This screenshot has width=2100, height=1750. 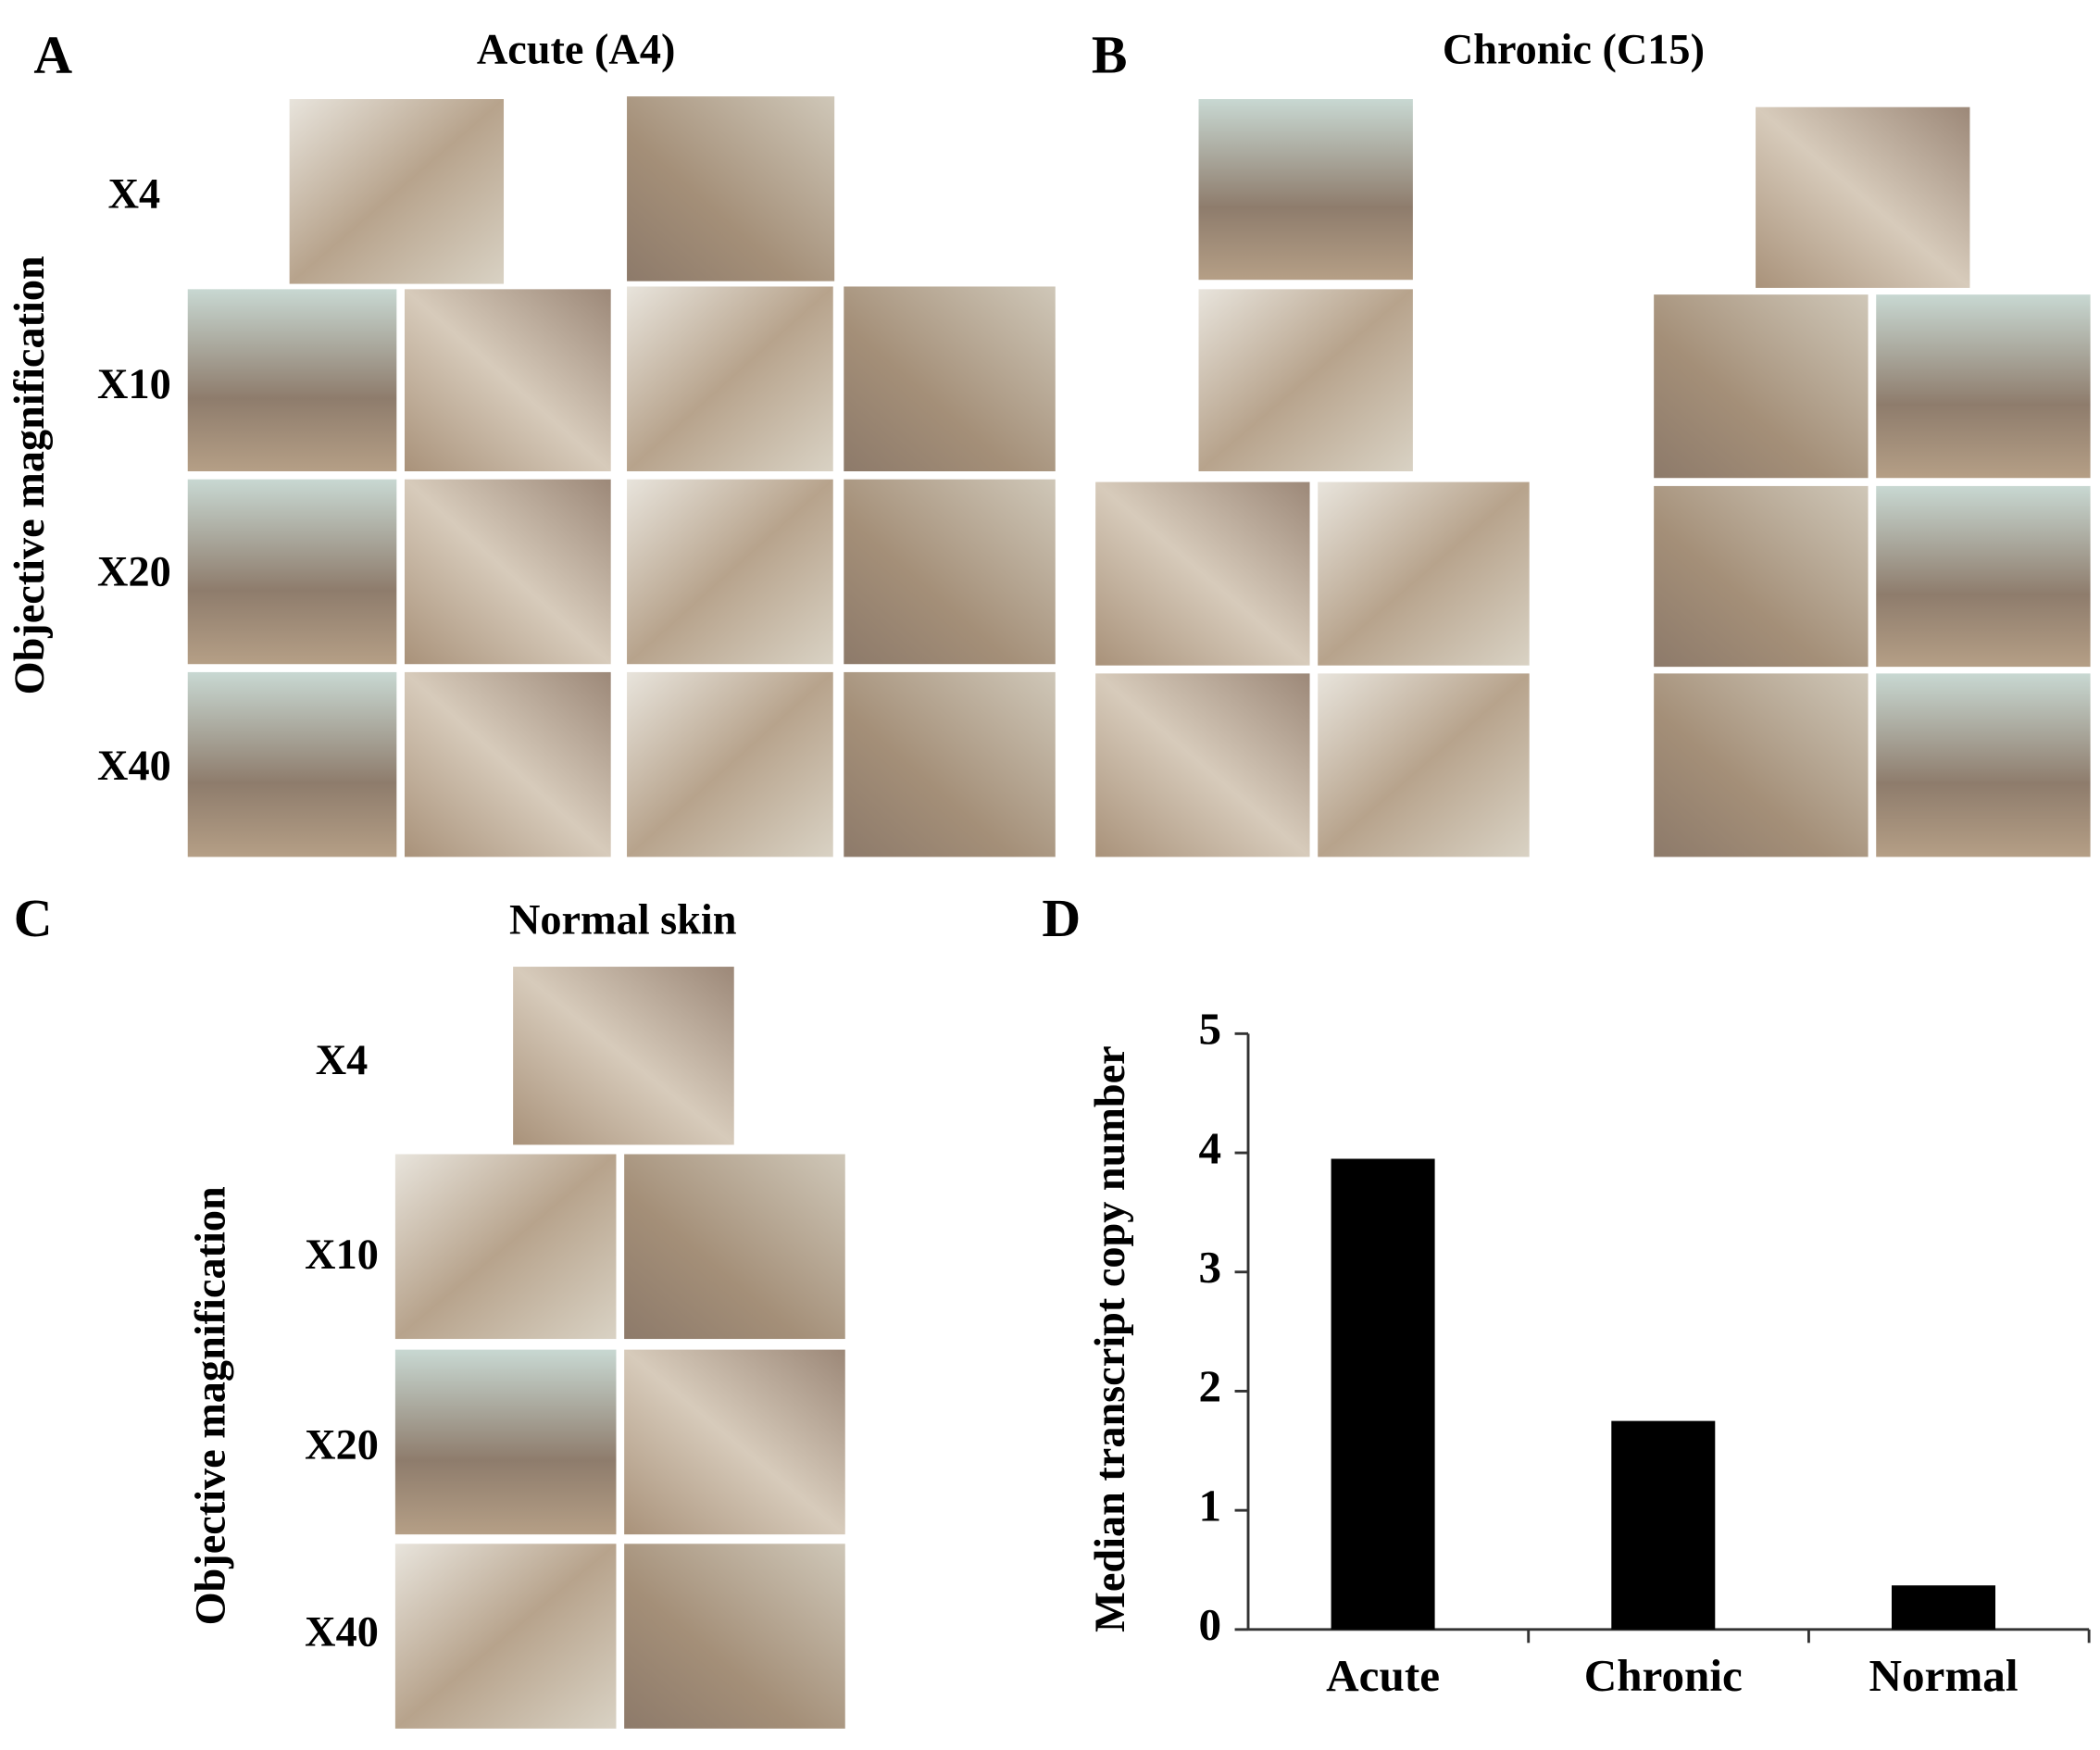 What do you see at coordinates (1383, 1676) in the screenshot?
I see `x-tick-label: Acute` at bounding box center [1383, 1676].